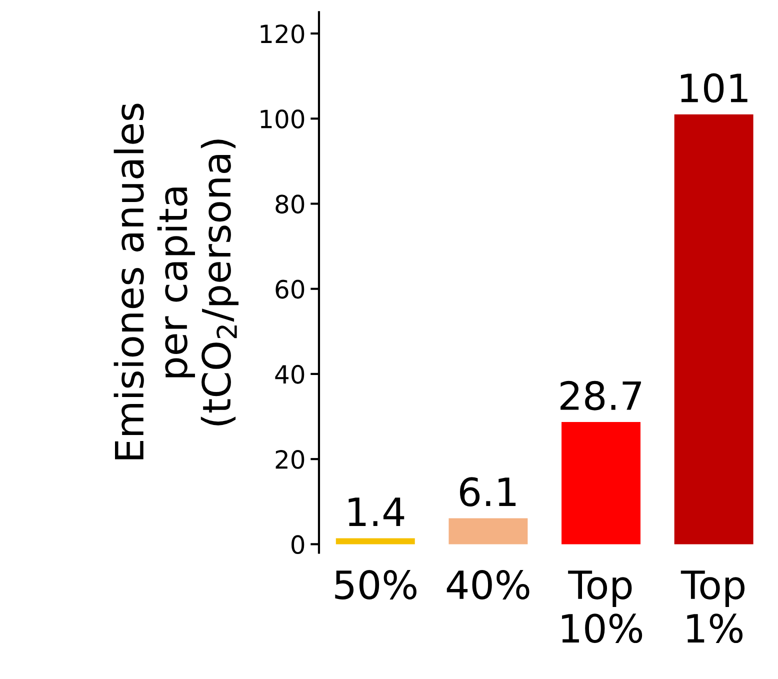  What do you see at coordinates (714, 88) in the screenshot?
I see `data-label: 101` at bounding box center [714, 88].